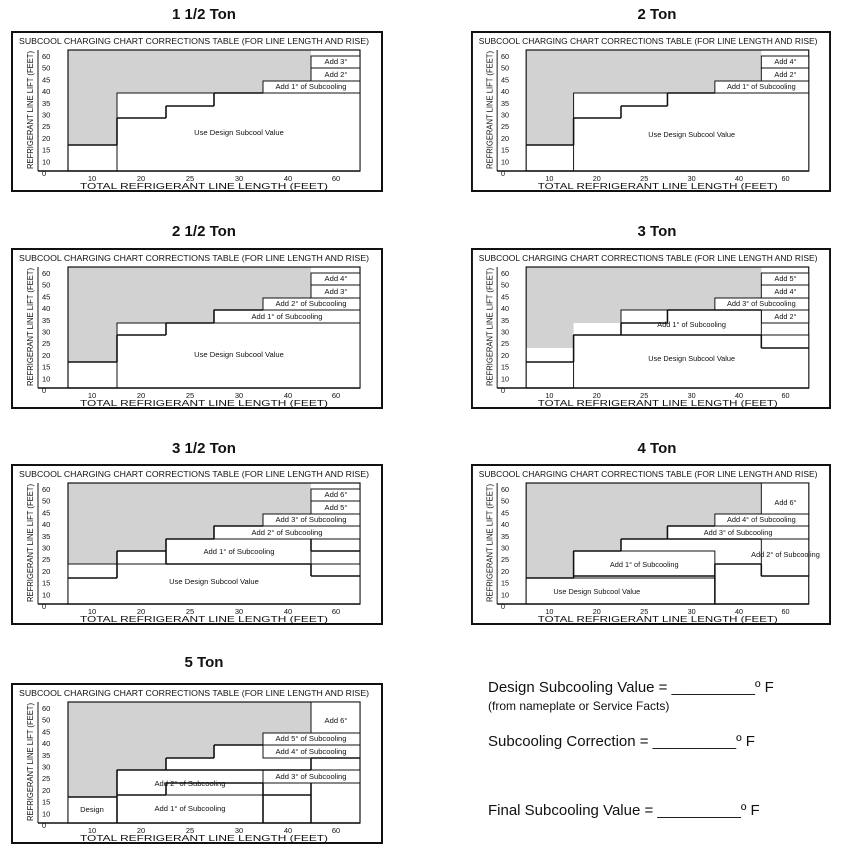 This screenshot has width=854, height=855. What do you see at coordinates (310, 751) in the screenshot?
I see `region-label: Add 4° of Subcooling` at bounding box center [310, 751].